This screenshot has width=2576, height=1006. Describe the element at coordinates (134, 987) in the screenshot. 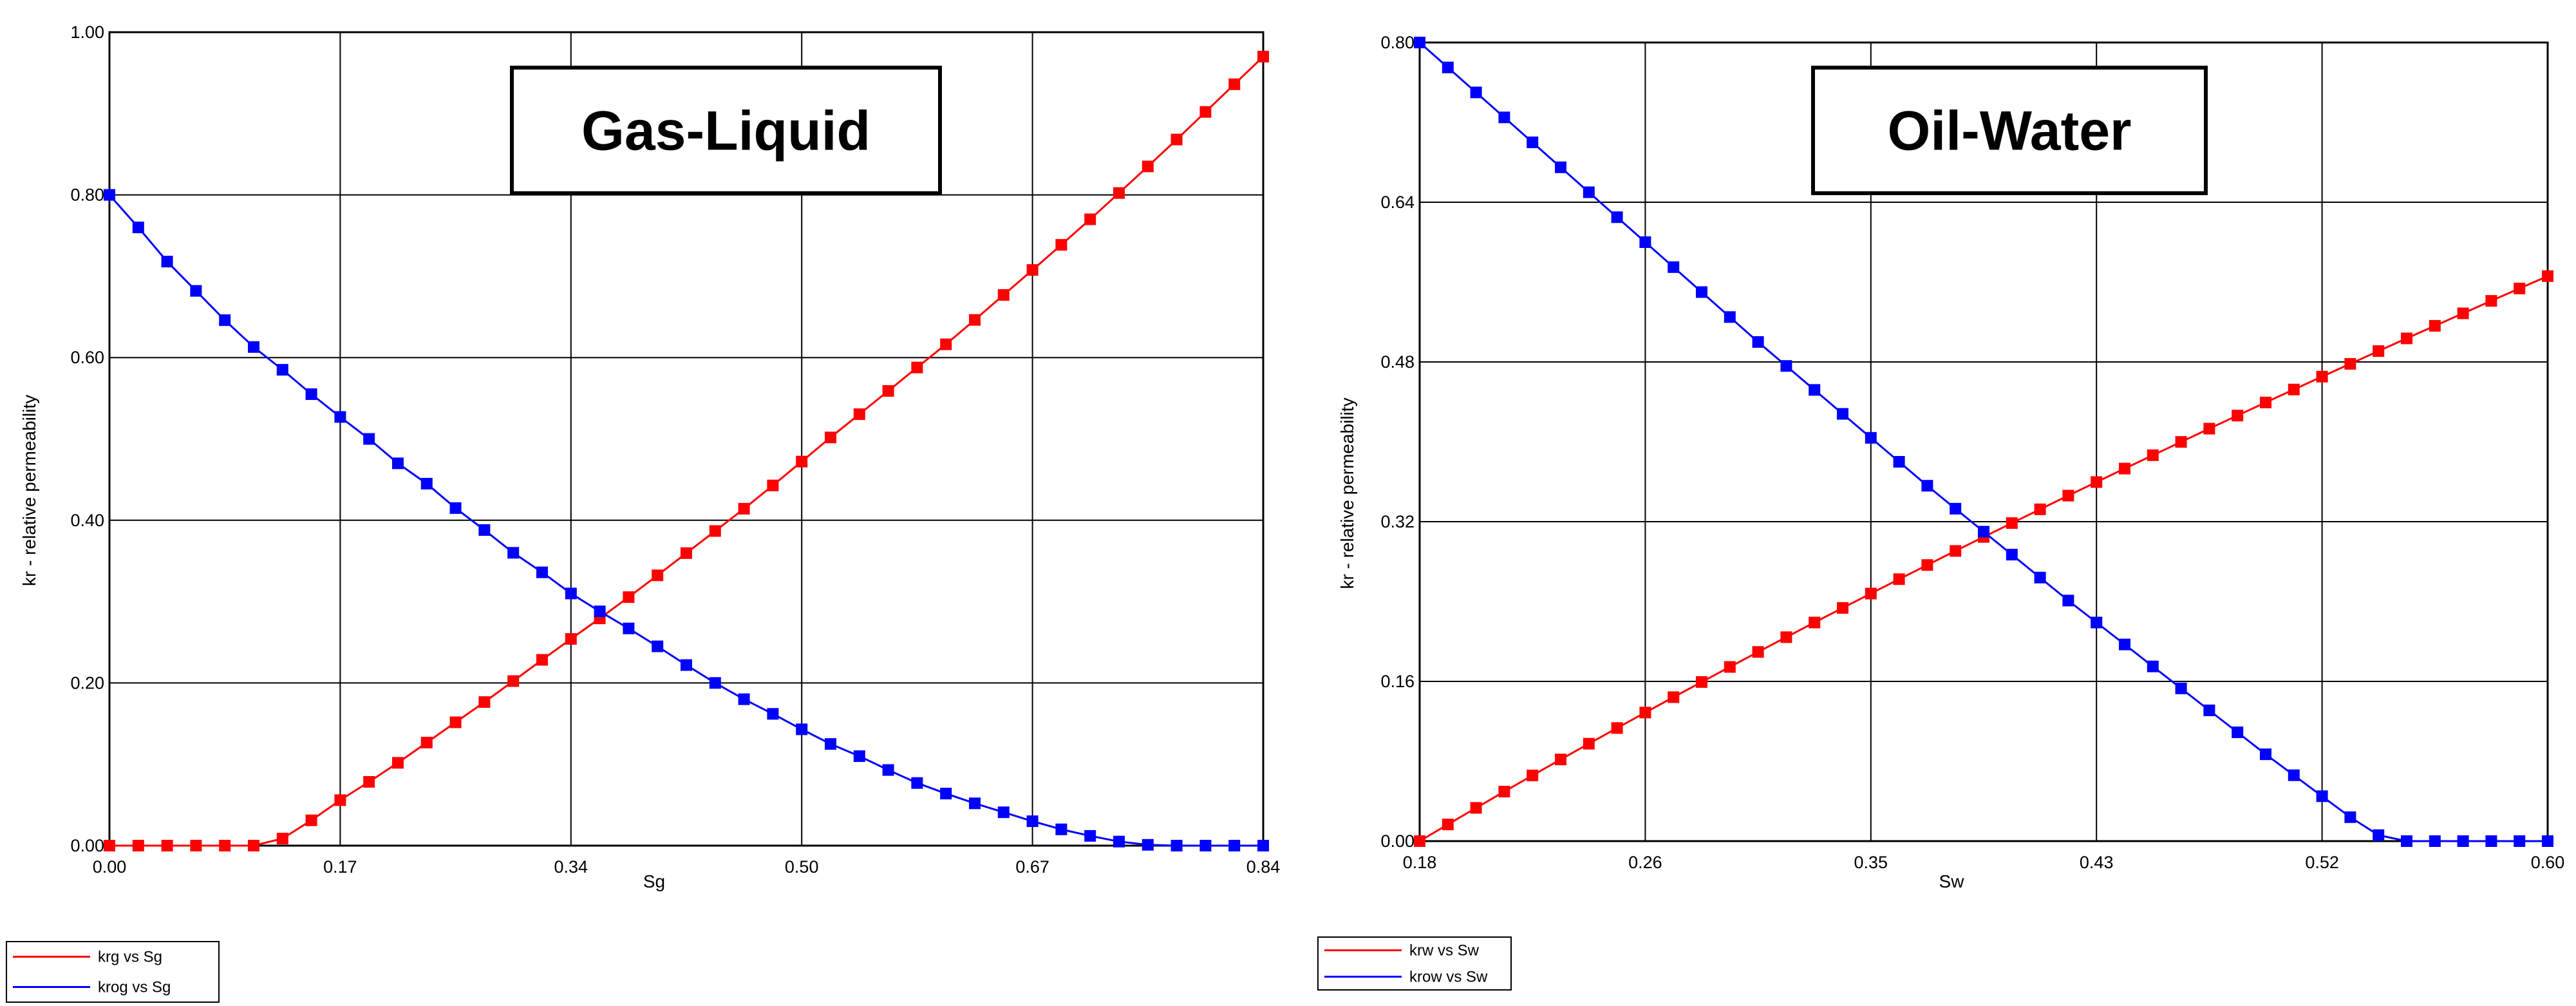

I see `legend-label: krog vs Sg` at that location.